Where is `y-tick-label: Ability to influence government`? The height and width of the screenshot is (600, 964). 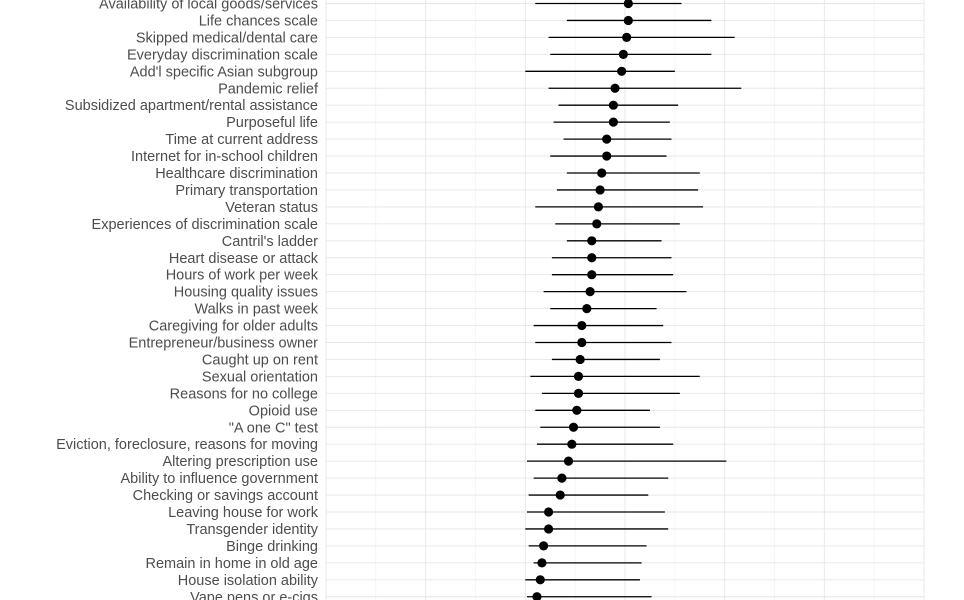 y-tick-label: Ability to influence government is located at coordinates (219, 479).